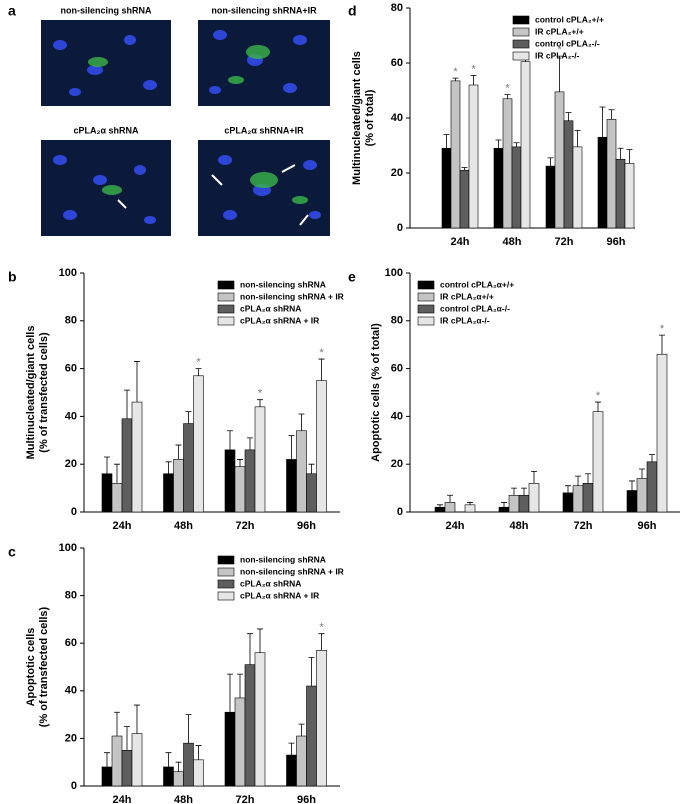  I want to click on micrograph-caption: non-silencing shRNA+IR, so click(264, 10).